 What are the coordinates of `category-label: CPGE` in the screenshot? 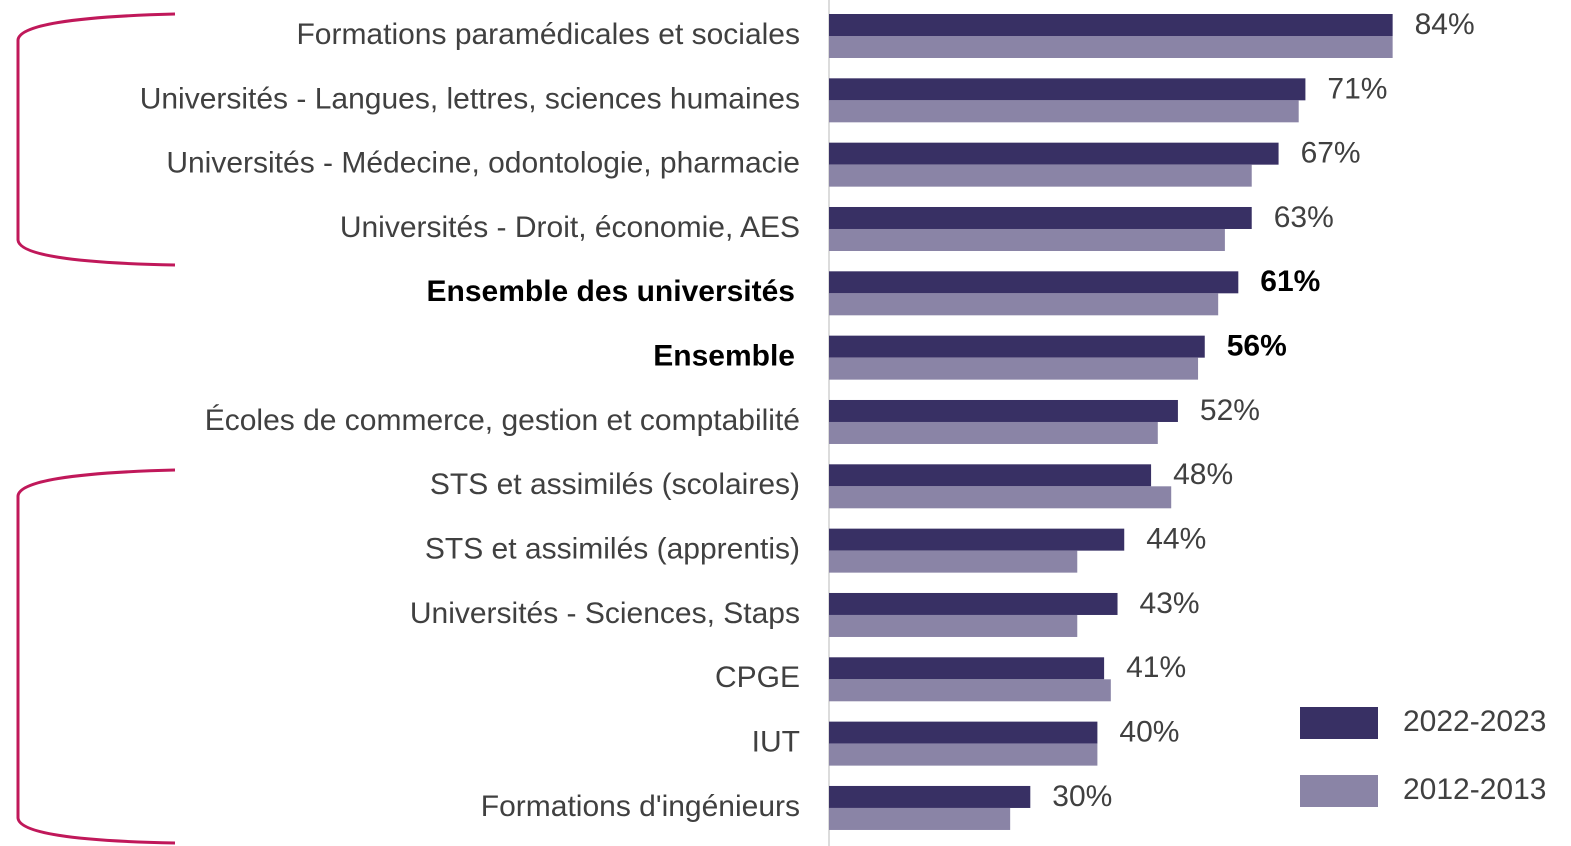 It's located at (757, 677).